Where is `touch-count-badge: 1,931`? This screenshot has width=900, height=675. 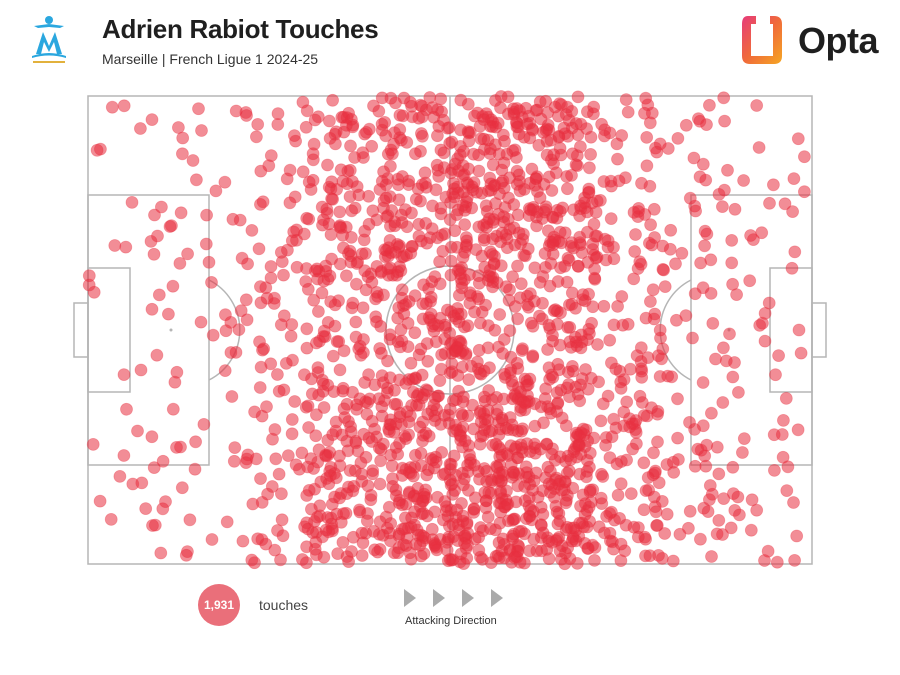
touch-count-badge: 1,931 is located at coordinates (219, 605).